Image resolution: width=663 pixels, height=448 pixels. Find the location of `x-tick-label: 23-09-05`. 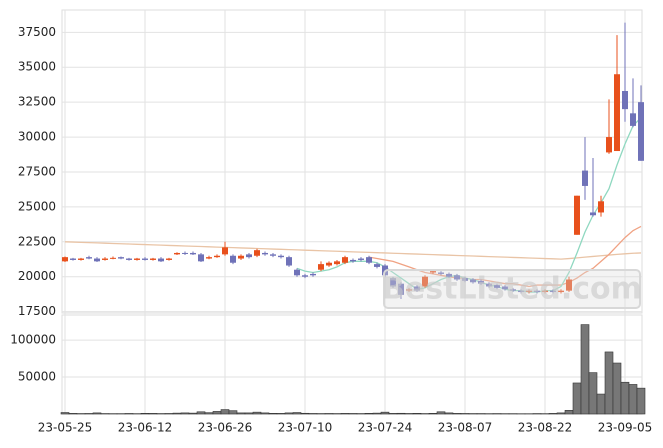

x-tick-label: 23-09-05 is located at coordinates (625, 428).